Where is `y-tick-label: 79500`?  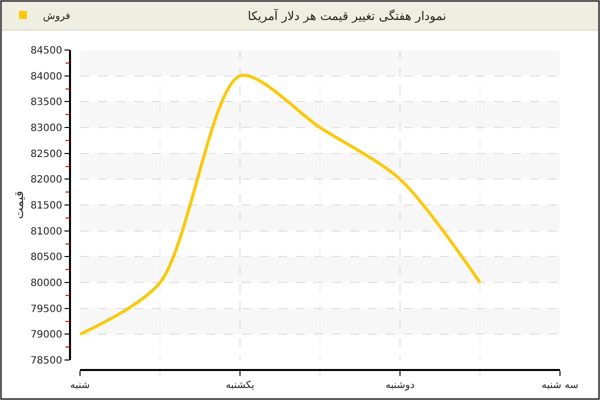
y-tick-label: 79500 is located at coordinates (46, 309).